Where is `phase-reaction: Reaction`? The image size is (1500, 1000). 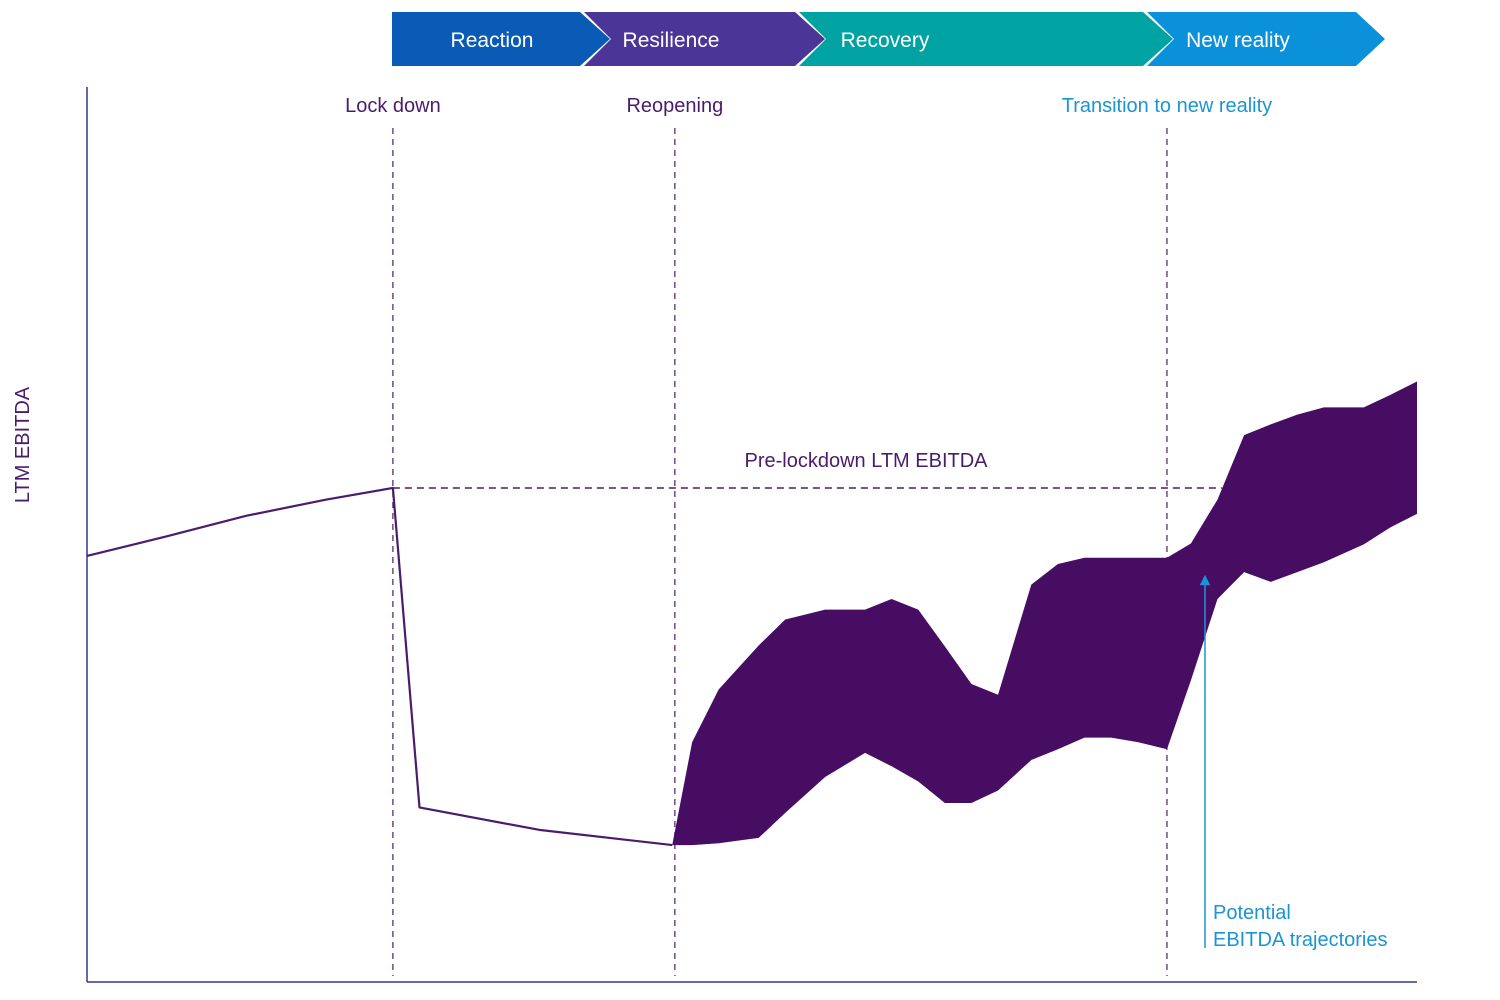 phase-reaction: Reaction is located at coordinates (501, 39).